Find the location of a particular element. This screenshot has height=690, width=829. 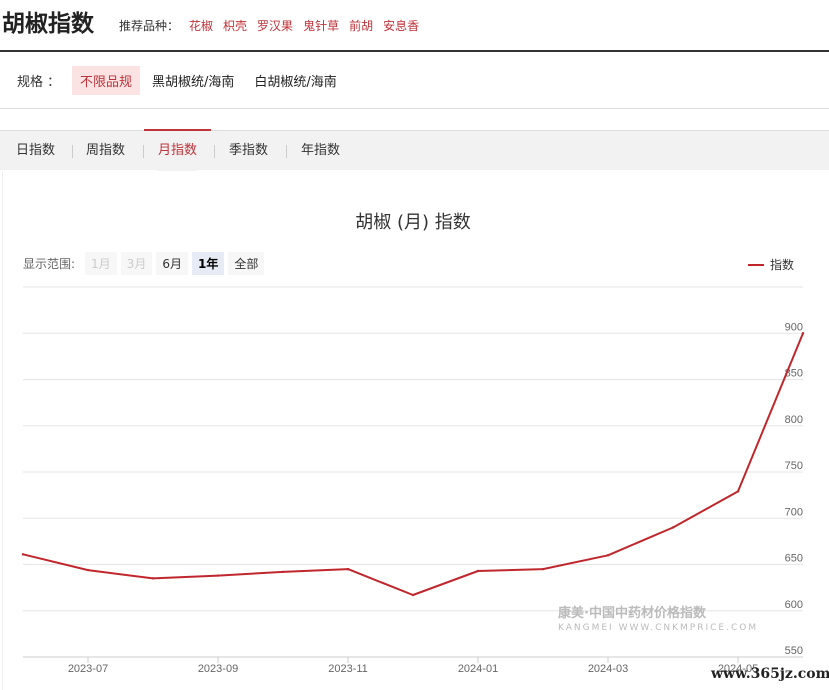

x-tick-label: 2024-01 is located at coordinates (478, 669).